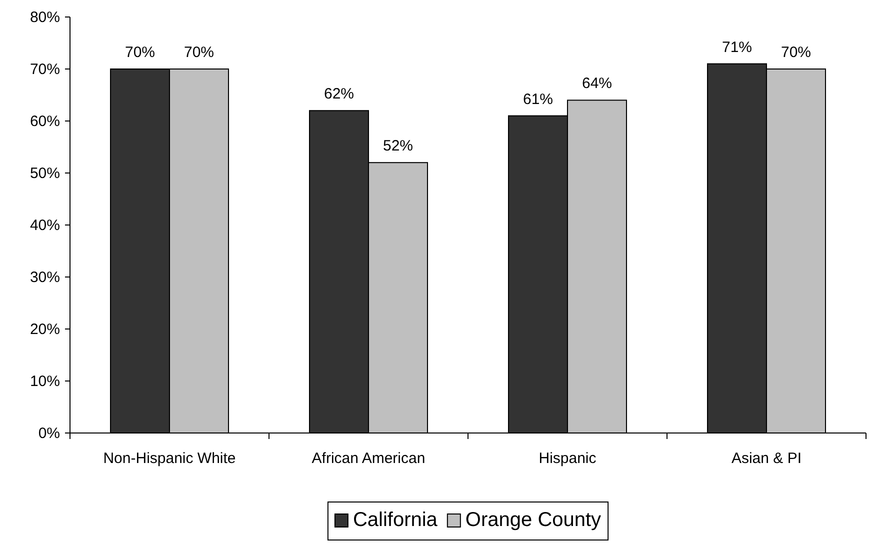 This screenshot has height=544, width=869. What do you see at coordinates (49, 433) in the screenshot?
I see `y-tick-label: 0%` at bounding box center [49, 433].